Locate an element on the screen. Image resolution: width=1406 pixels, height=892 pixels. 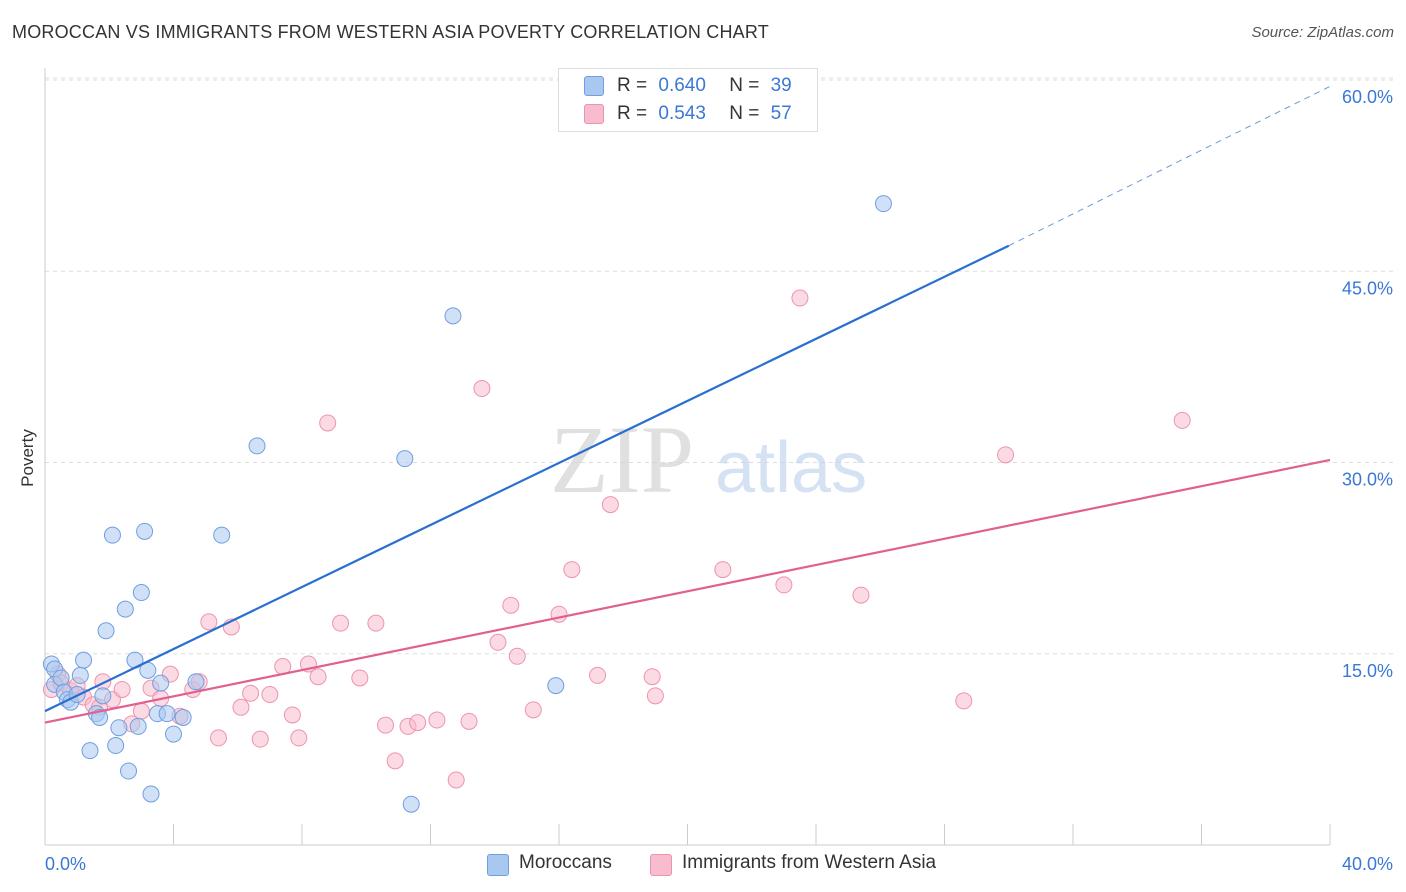
bottom-legend-label-western-asia: Immigrants from Western Asia is located at coordinates (809, 862).